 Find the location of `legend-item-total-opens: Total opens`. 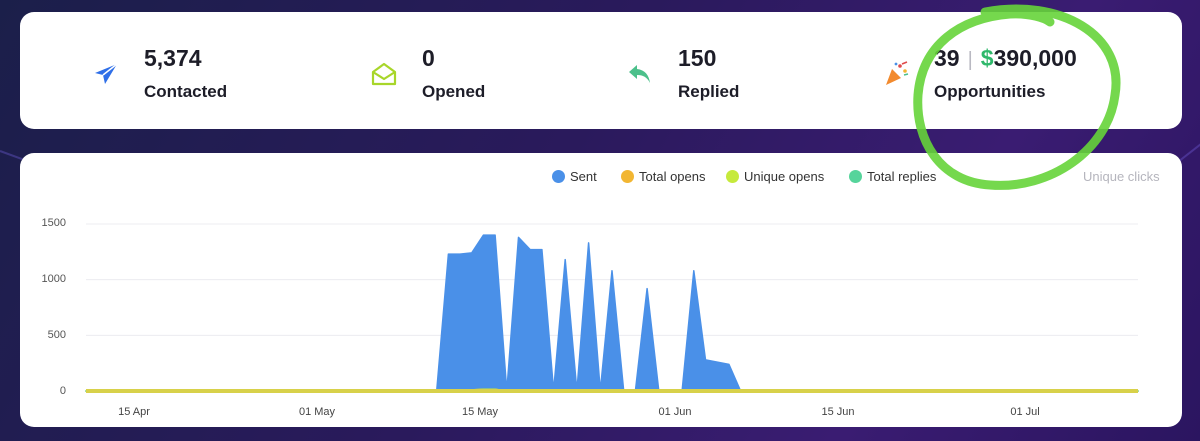

legend-item-total-opens: Total opens is located at coordinates (663, 176).